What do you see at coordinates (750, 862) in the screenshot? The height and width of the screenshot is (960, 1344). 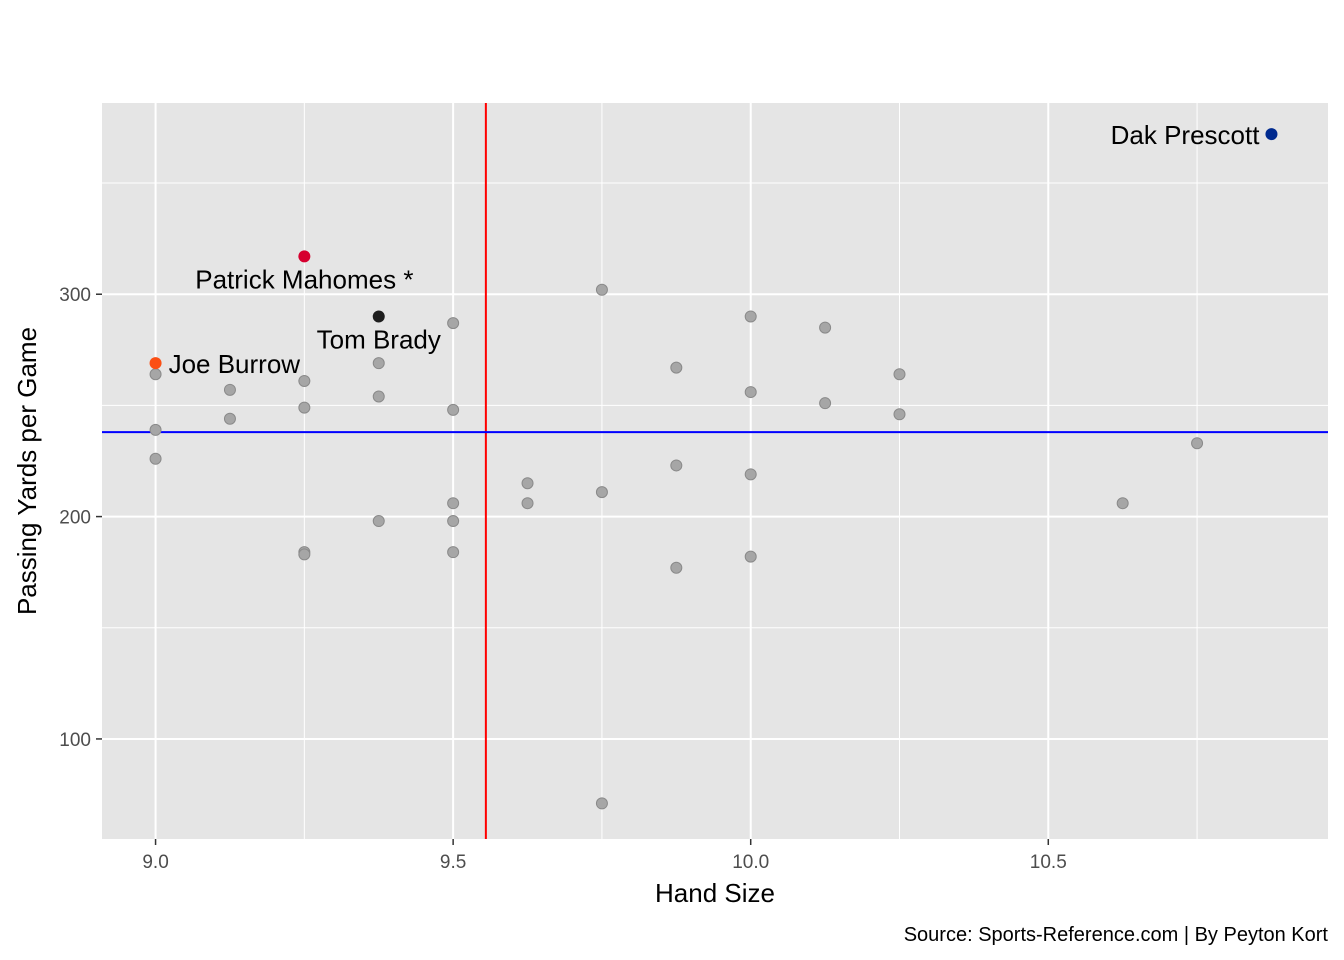 I see `x-tick-label: 10.0` at bounding box center [750, 862].